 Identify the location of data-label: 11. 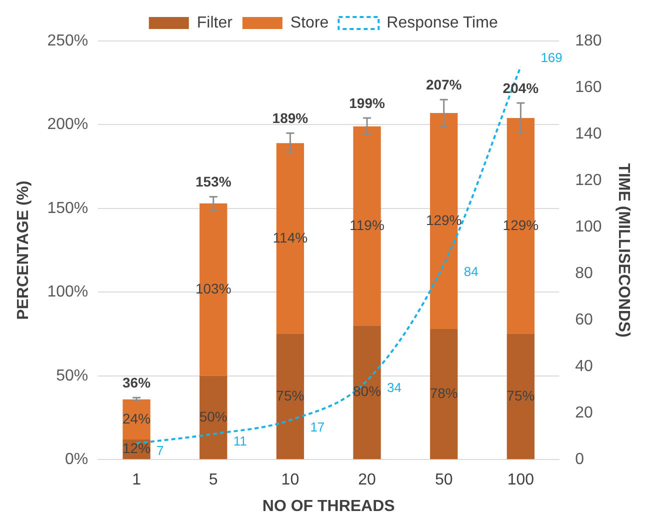
(240, 441).